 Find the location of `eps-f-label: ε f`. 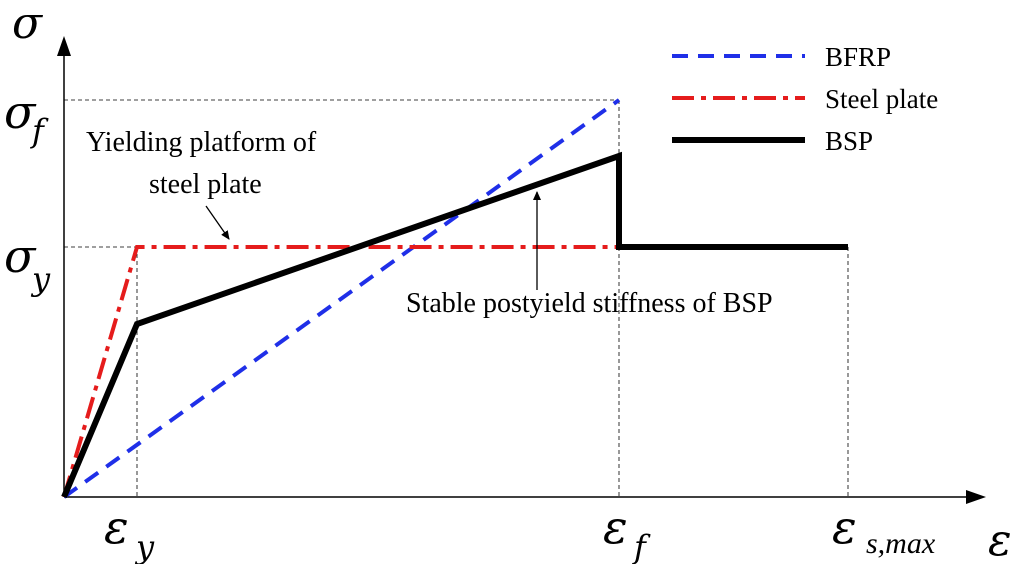

eps-f-label: ε f is located at coordinates (627, 532).